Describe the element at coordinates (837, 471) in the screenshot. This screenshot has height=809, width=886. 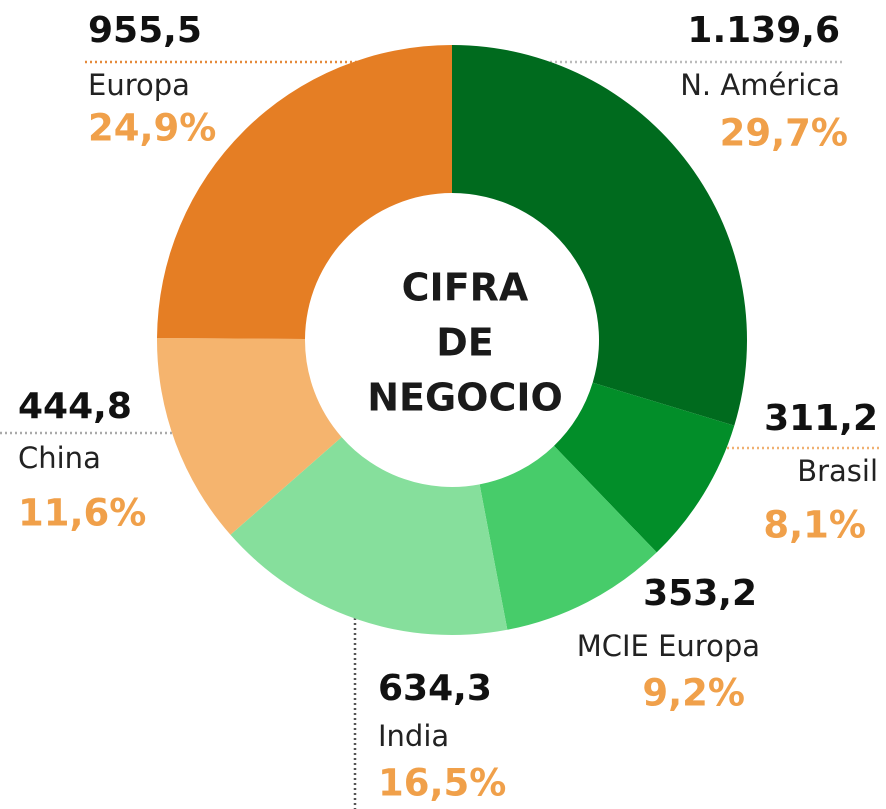
I see `category-label: Brasil` at that location.